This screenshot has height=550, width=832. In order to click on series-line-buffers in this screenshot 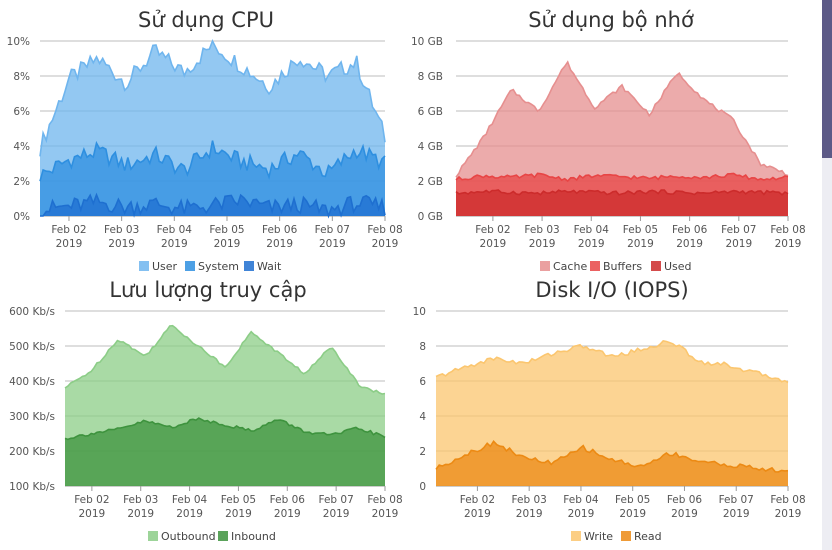, I will do `click(622, 177)`.